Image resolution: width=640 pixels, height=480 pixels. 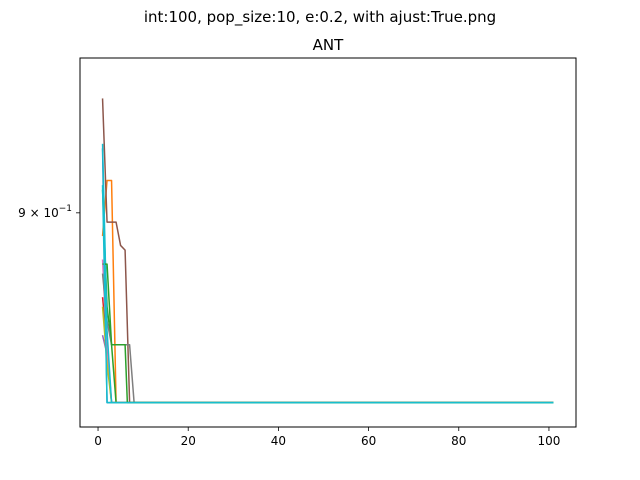 I want to click on y-axis: 9 × 10−1, so click(x=49, y=212).